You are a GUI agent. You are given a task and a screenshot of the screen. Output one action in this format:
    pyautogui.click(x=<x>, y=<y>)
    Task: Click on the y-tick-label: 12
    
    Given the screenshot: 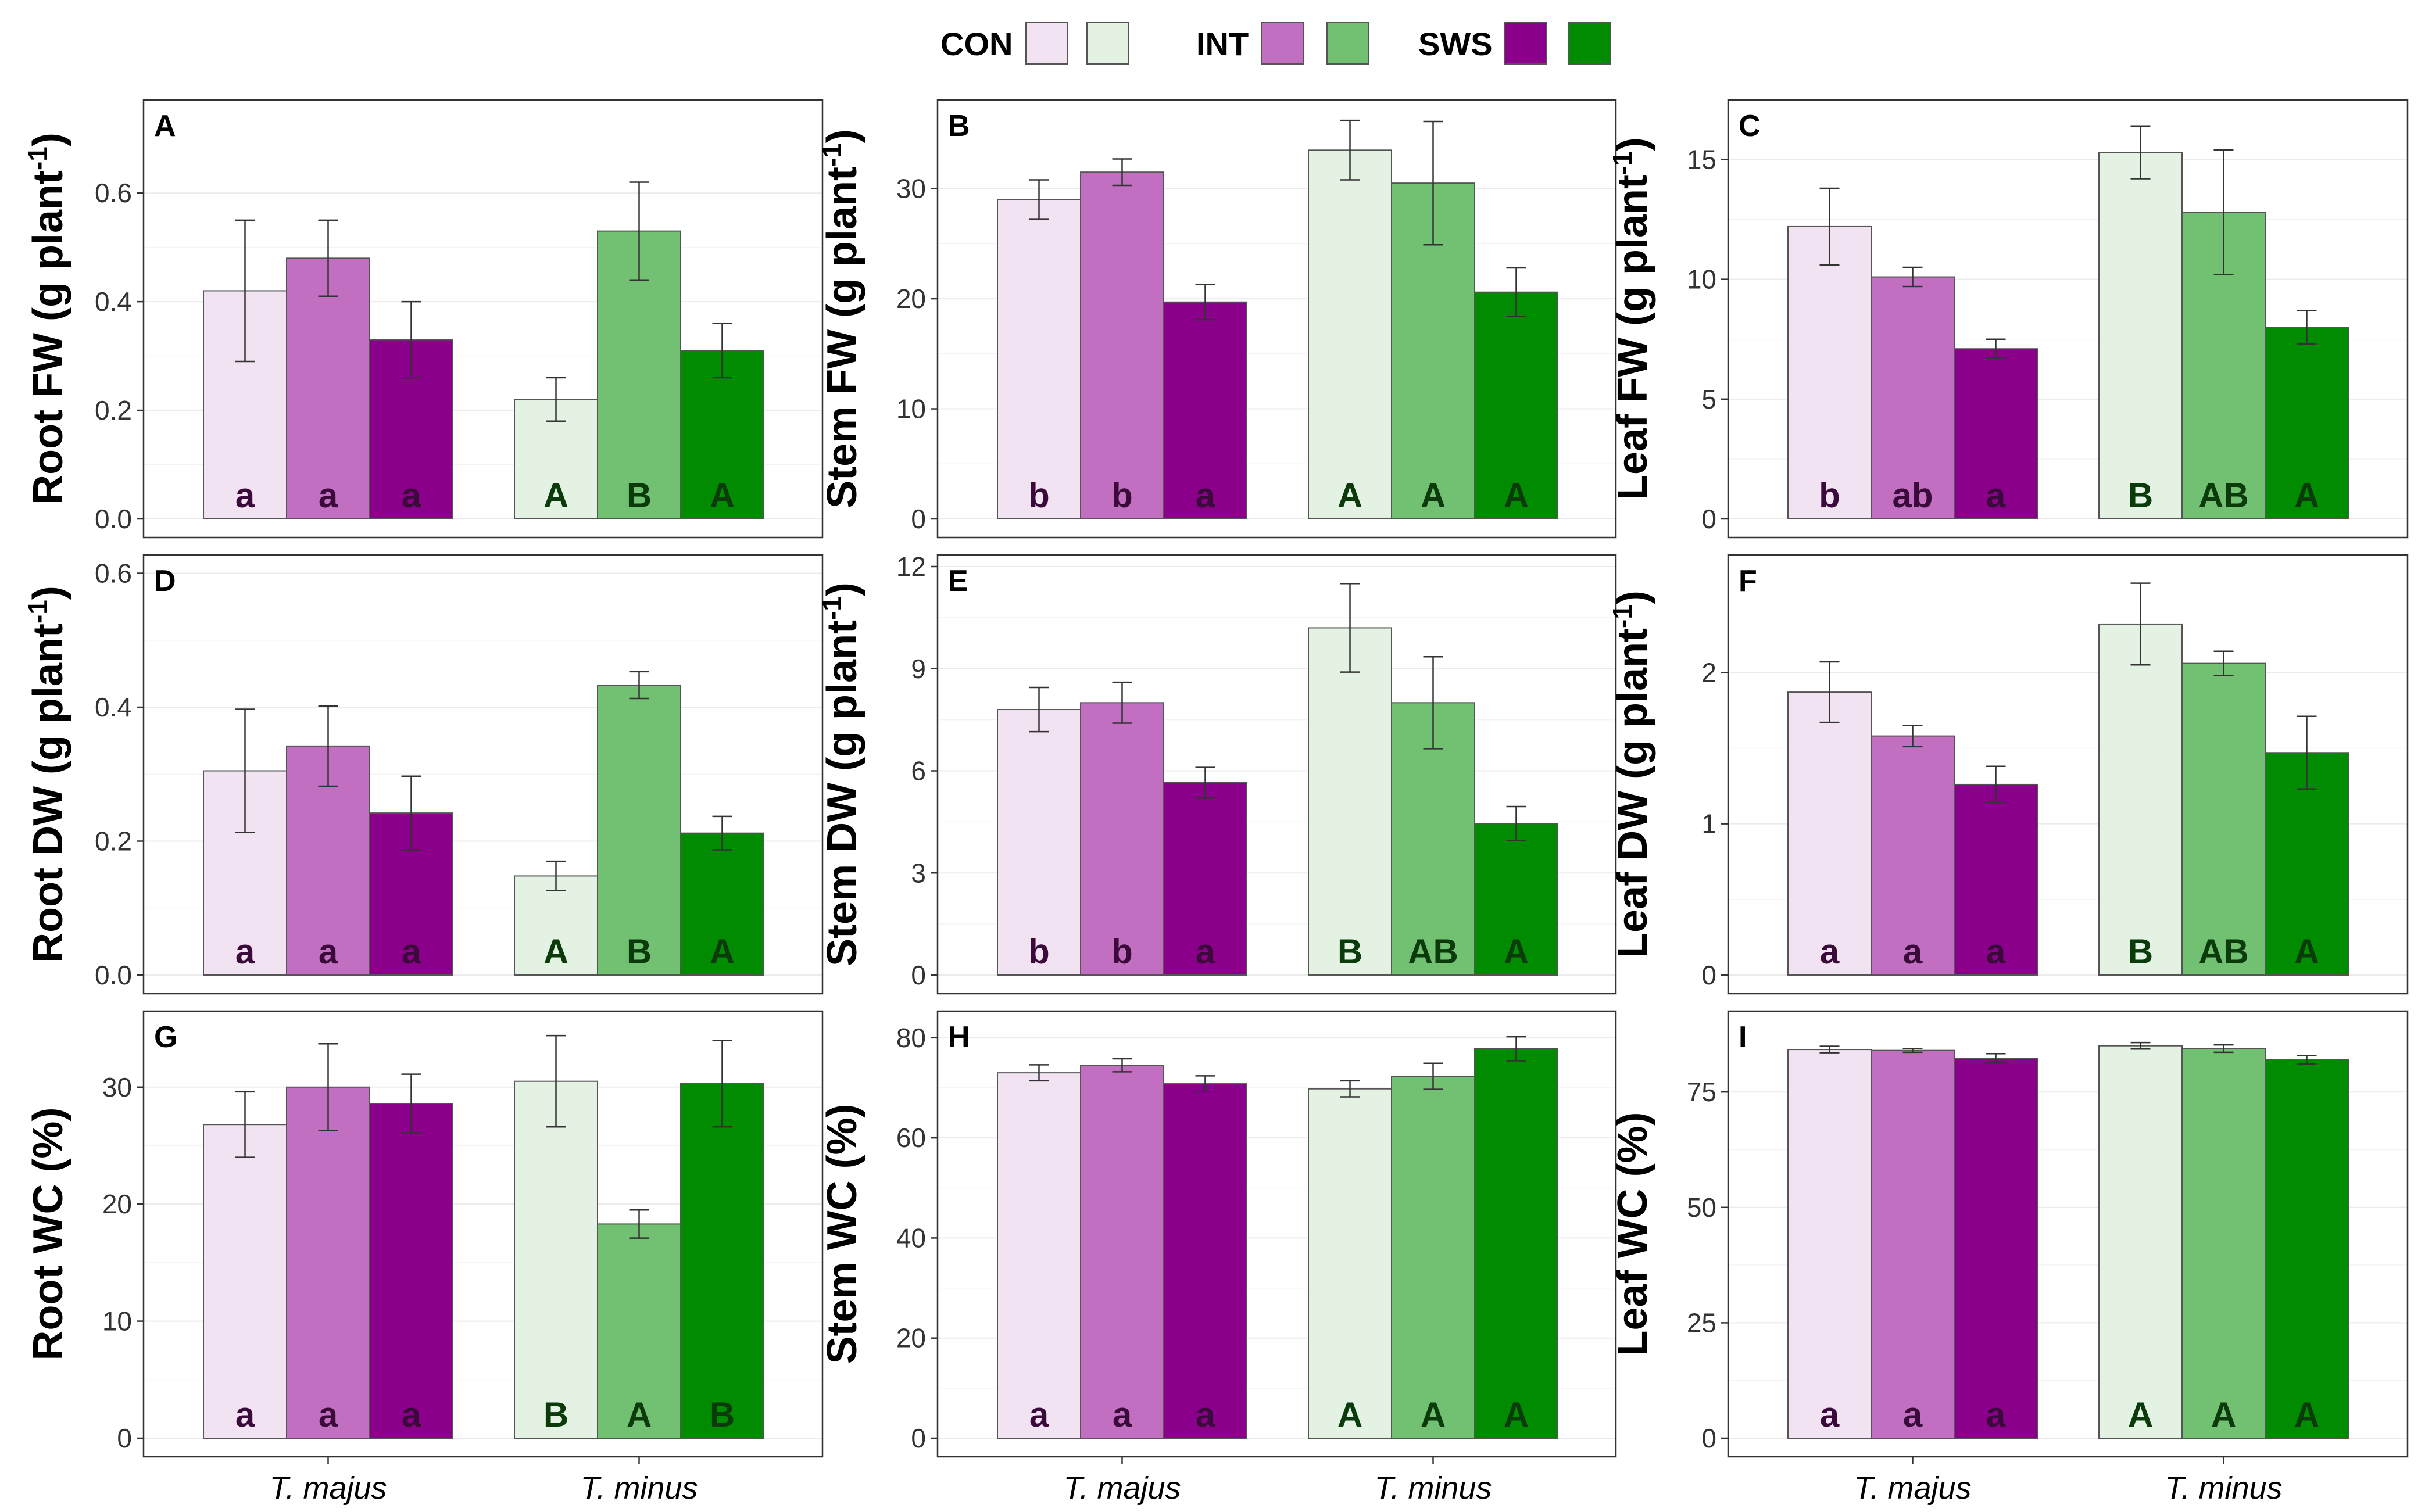 What is the action you would take?
    pyautogui.click(x=911, y=566)
    